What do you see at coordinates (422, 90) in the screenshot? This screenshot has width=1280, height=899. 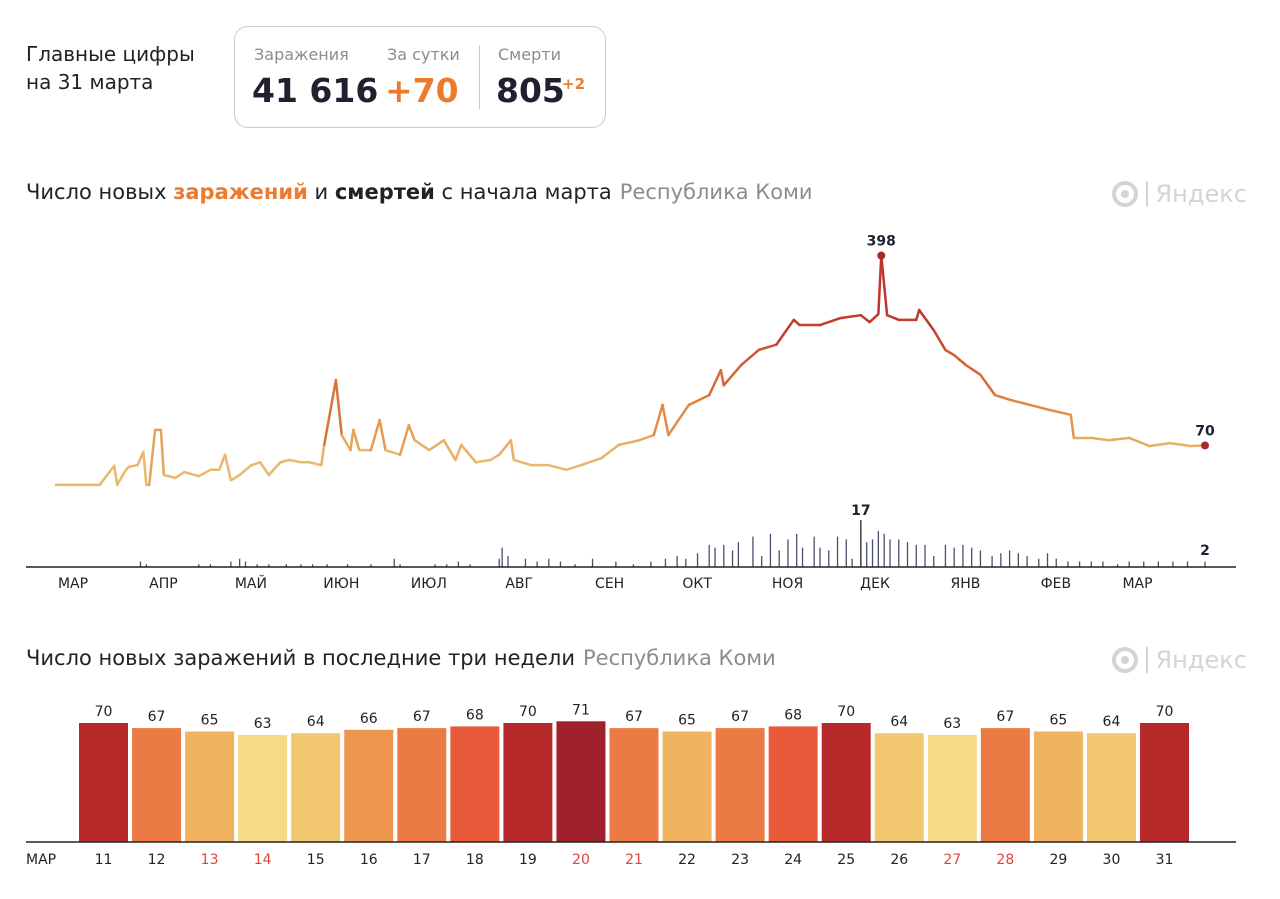 I see `daily-value: +70` at bounding box center [422, 90].